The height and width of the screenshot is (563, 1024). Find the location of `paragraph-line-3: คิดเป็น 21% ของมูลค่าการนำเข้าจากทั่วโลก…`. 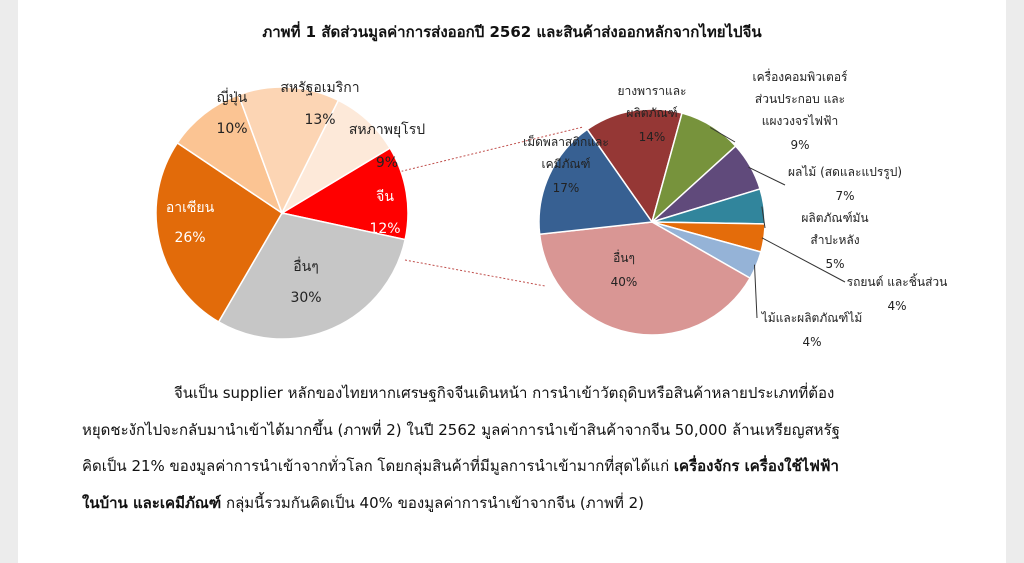

paragraph-line-3: คิดเป็น 21% ของมูลค่าการนำเข้าจากทั่วโลก… is located at coordinates (378, 466).